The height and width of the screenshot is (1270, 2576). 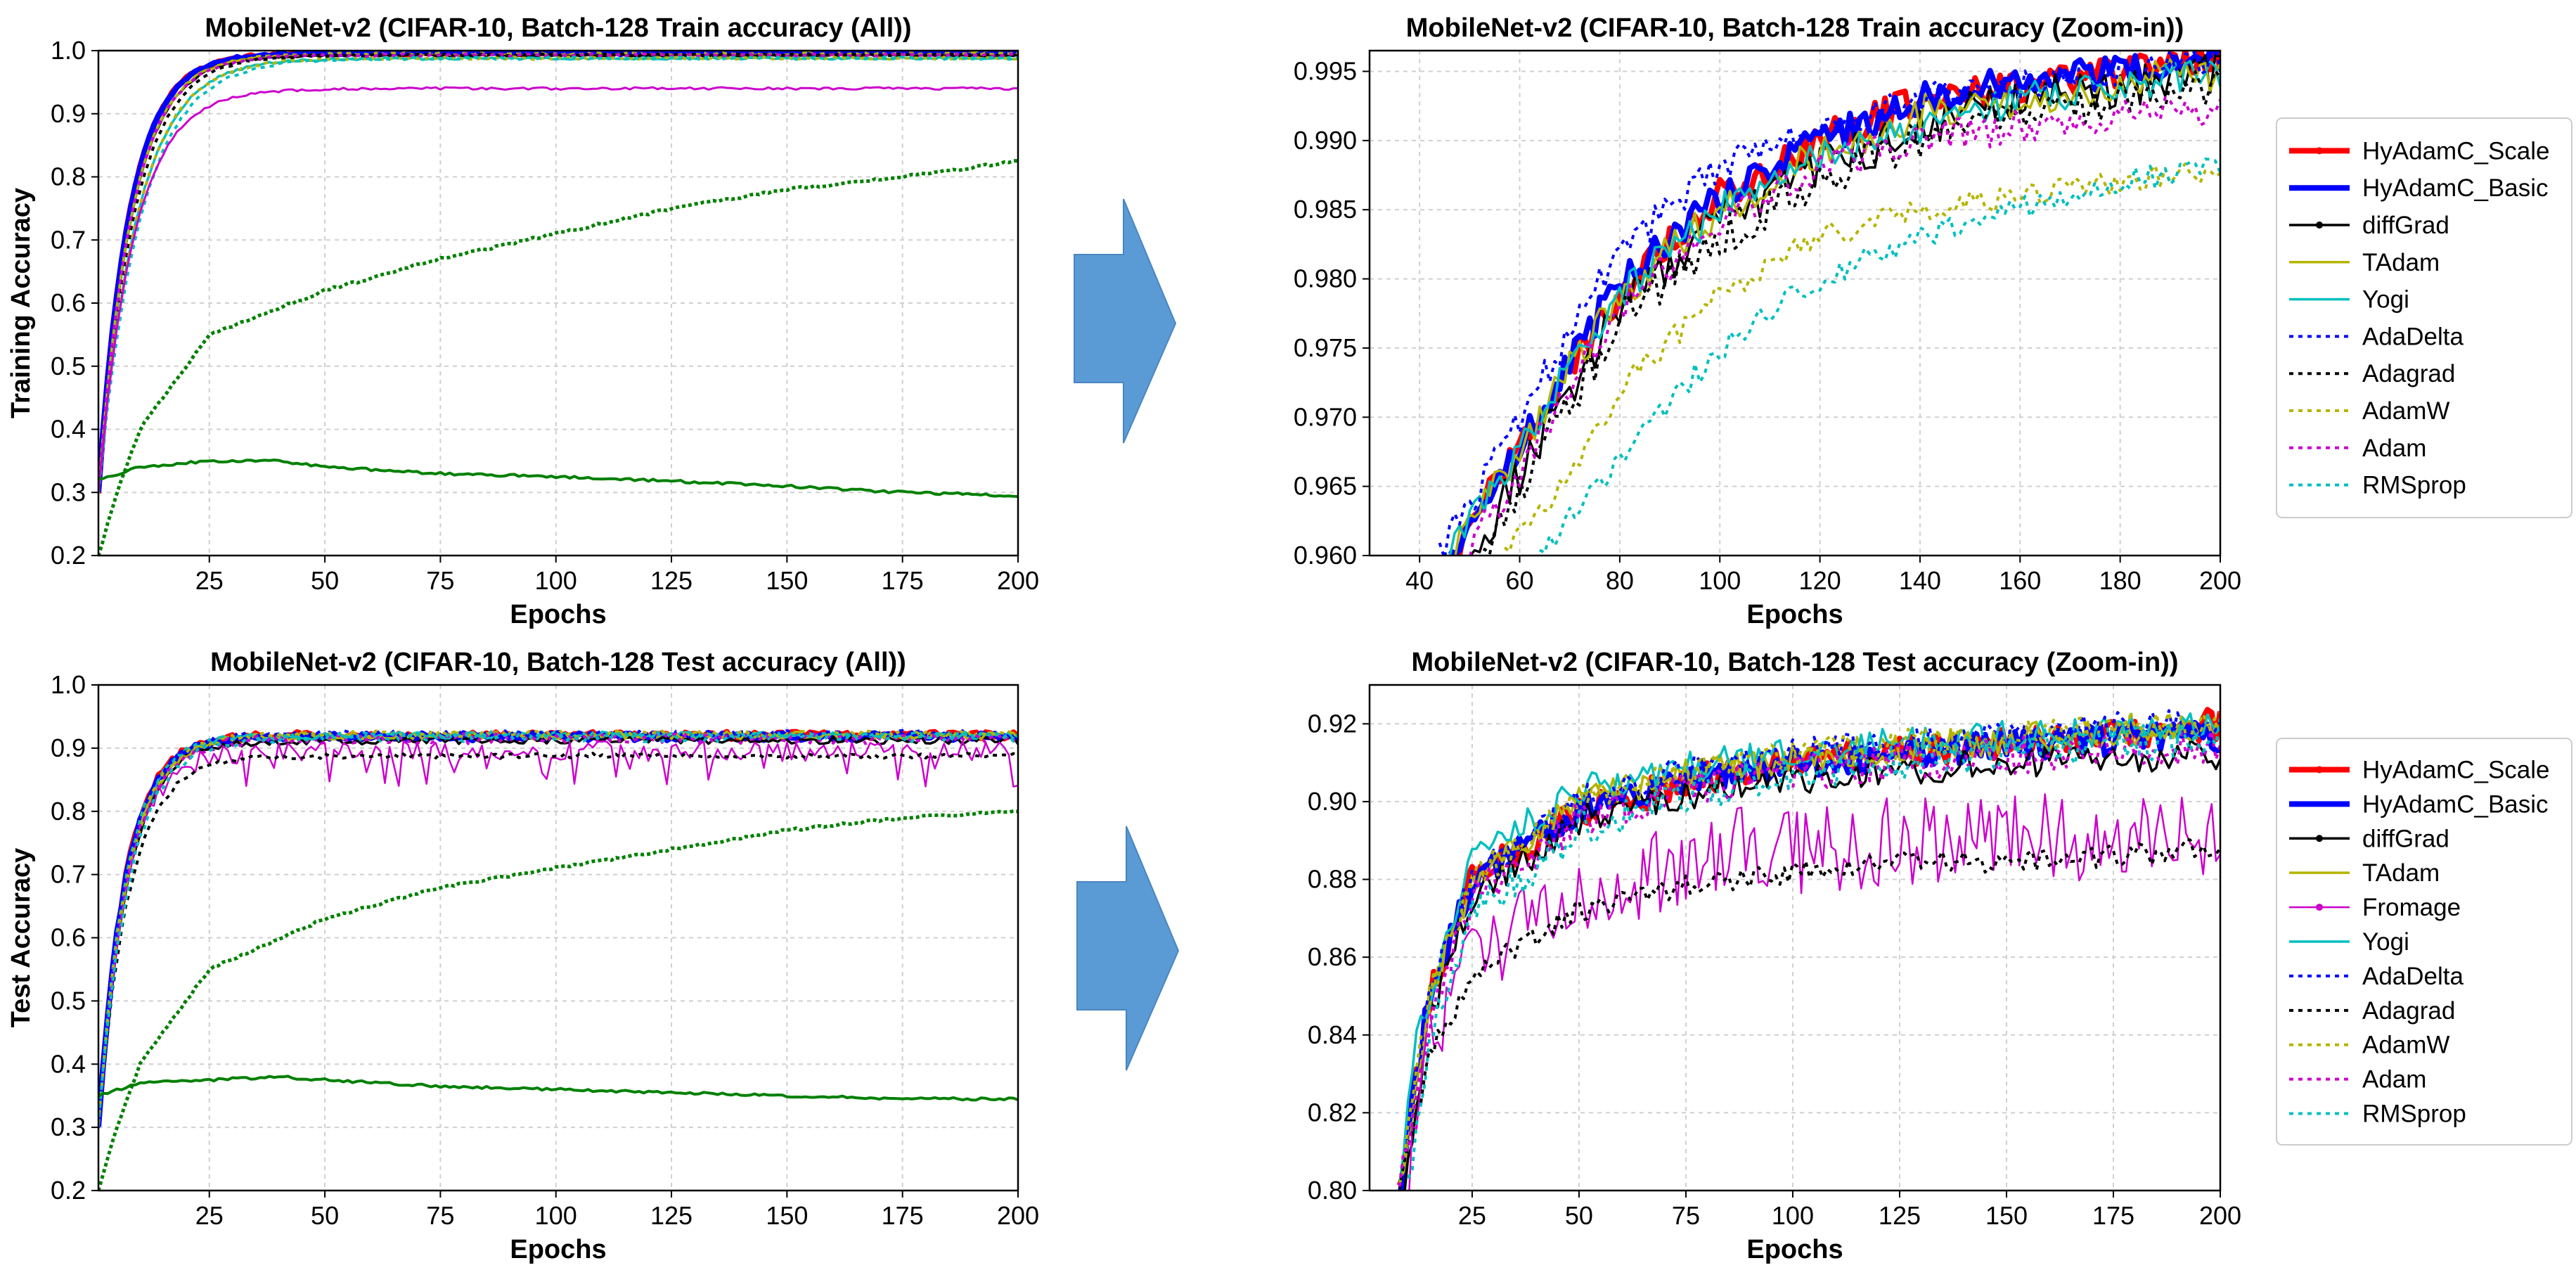 I want to click on x-tick-label: 50, so click(x=1579, y=1215).